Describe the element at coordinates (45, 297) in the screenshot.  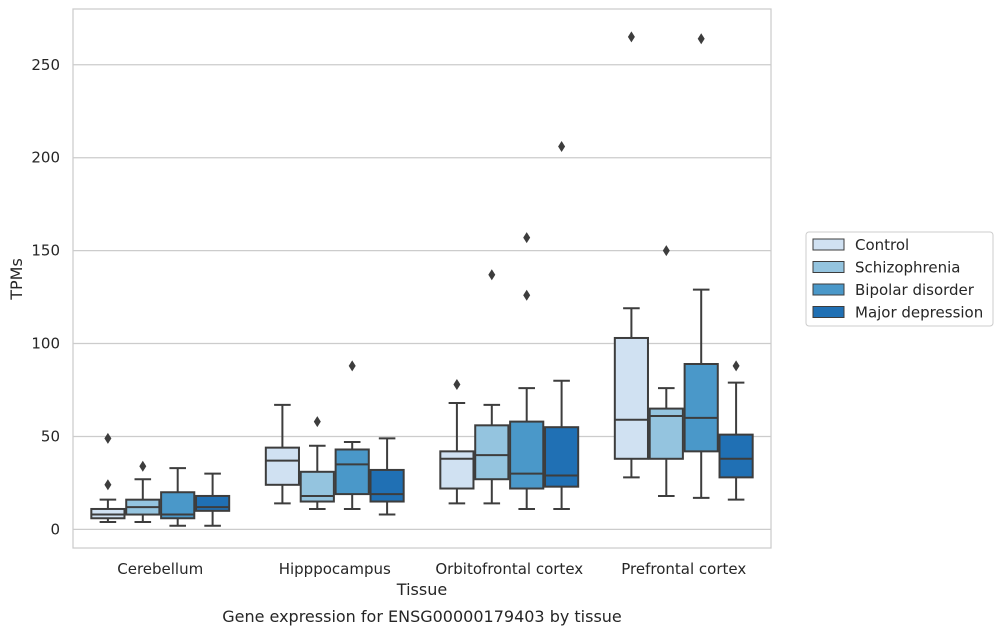
I see `y-axis-ticks: 0 50 100 150 200 250` at that location.